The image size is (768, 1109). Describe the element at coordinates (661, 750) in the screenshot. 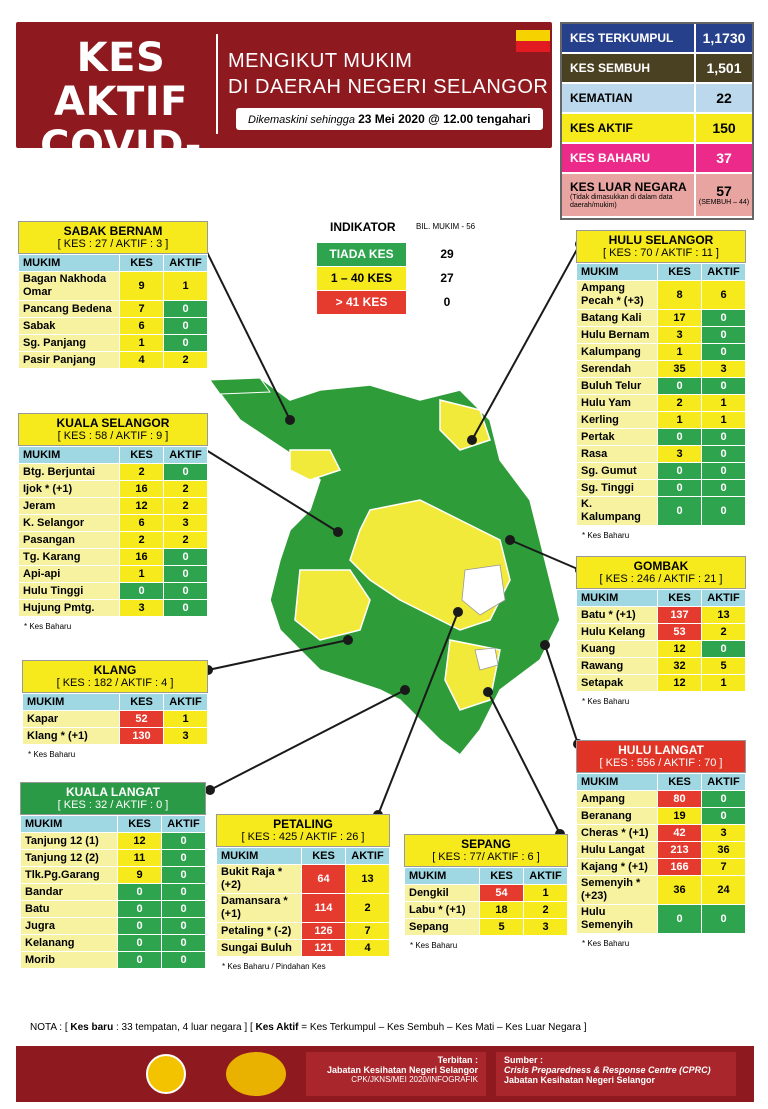

I see `district-name: HULU LANGAT` at that location.